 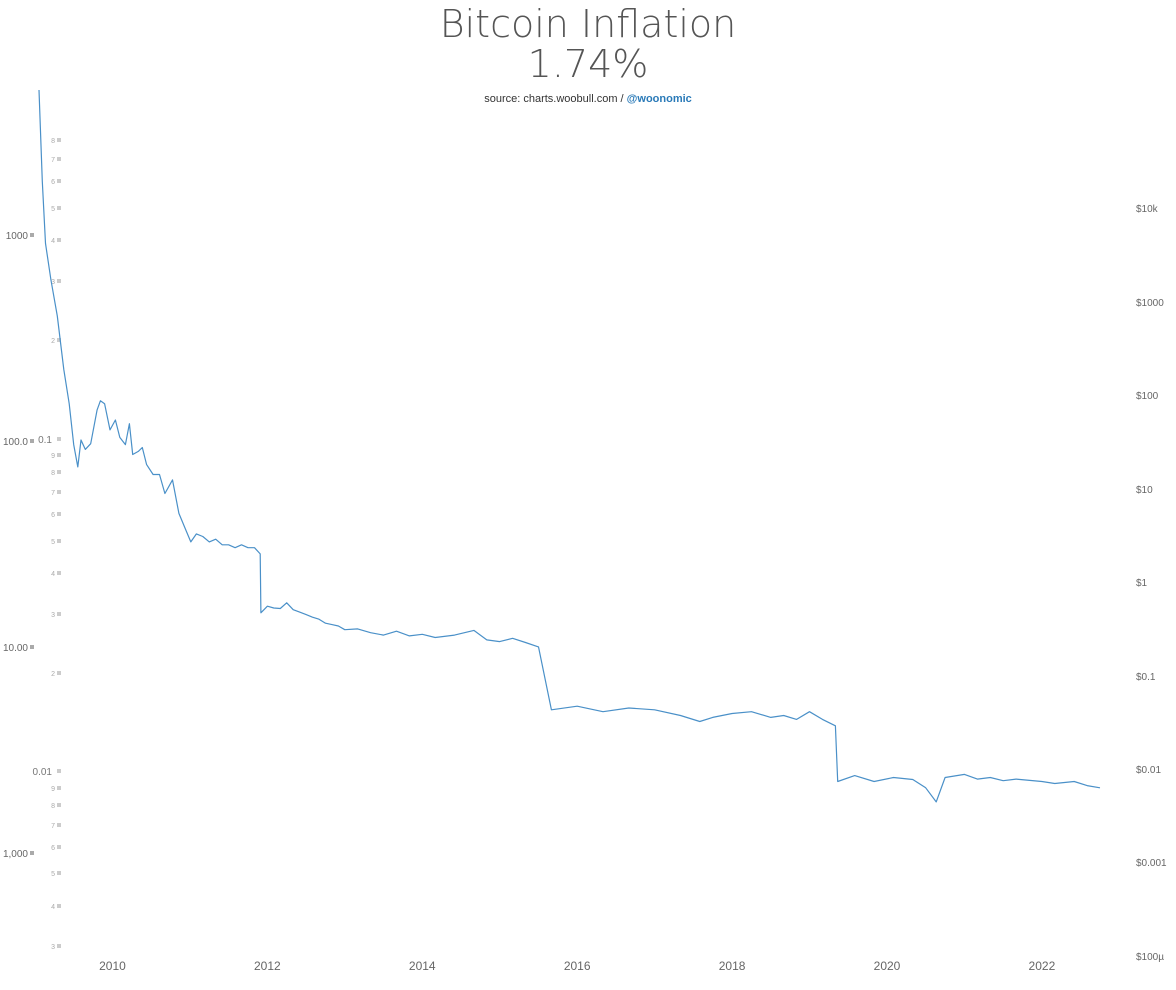 I want to click on x-tick-label: 2016, so click(x=577, y=966).